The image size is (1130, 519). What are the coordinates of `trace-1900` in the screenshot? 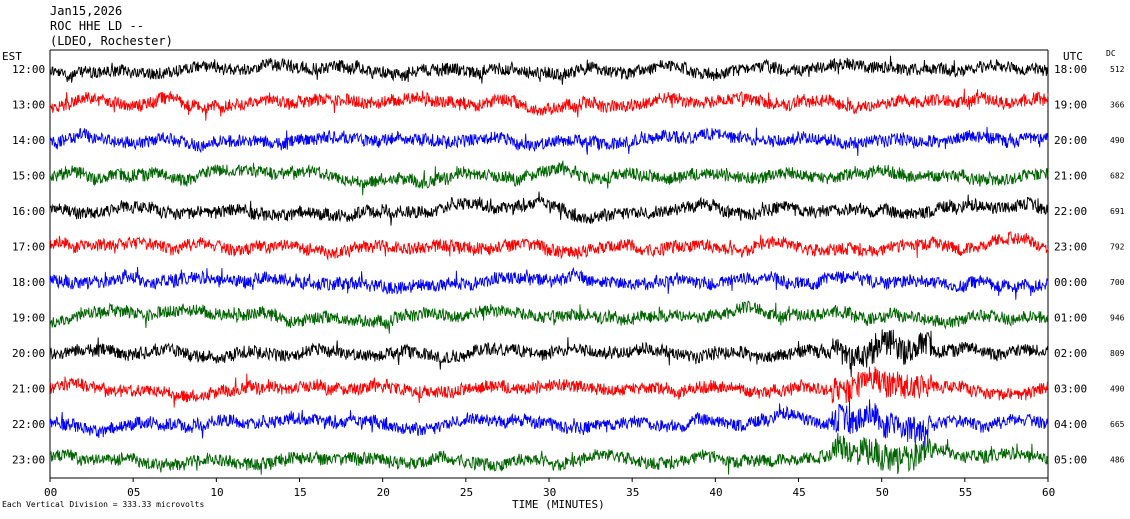 It's located at (549, 317).